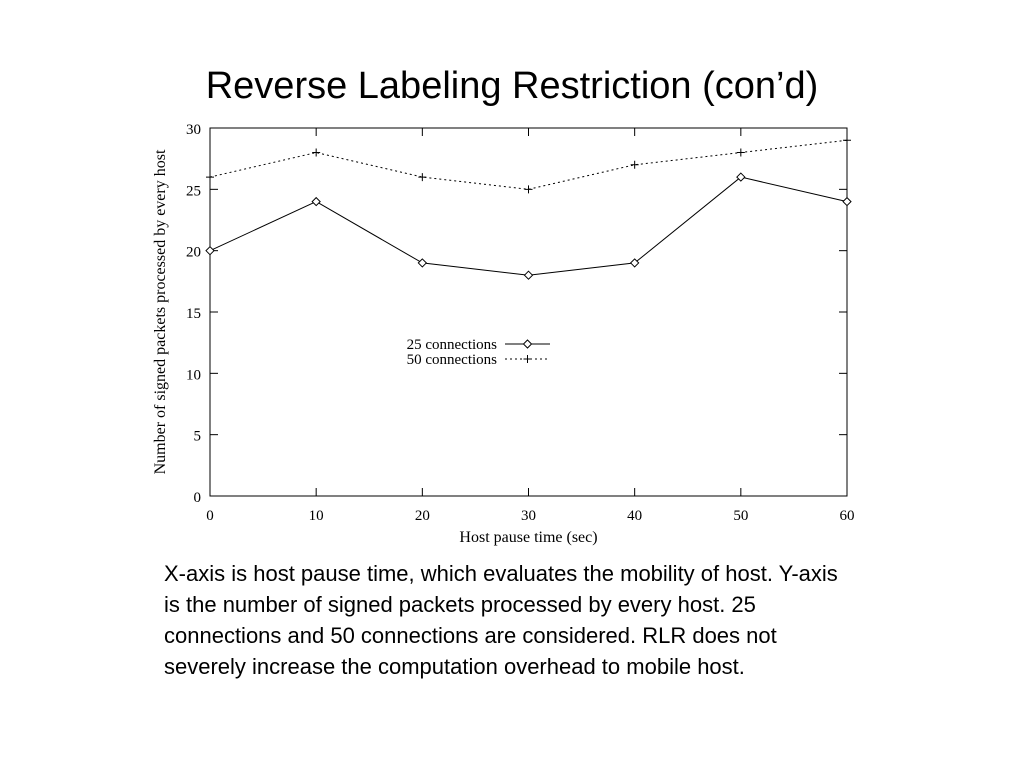 The height and width of the screenshot is (768, 1024). I want to click on x-tick-label: 10, so click(316, 516).